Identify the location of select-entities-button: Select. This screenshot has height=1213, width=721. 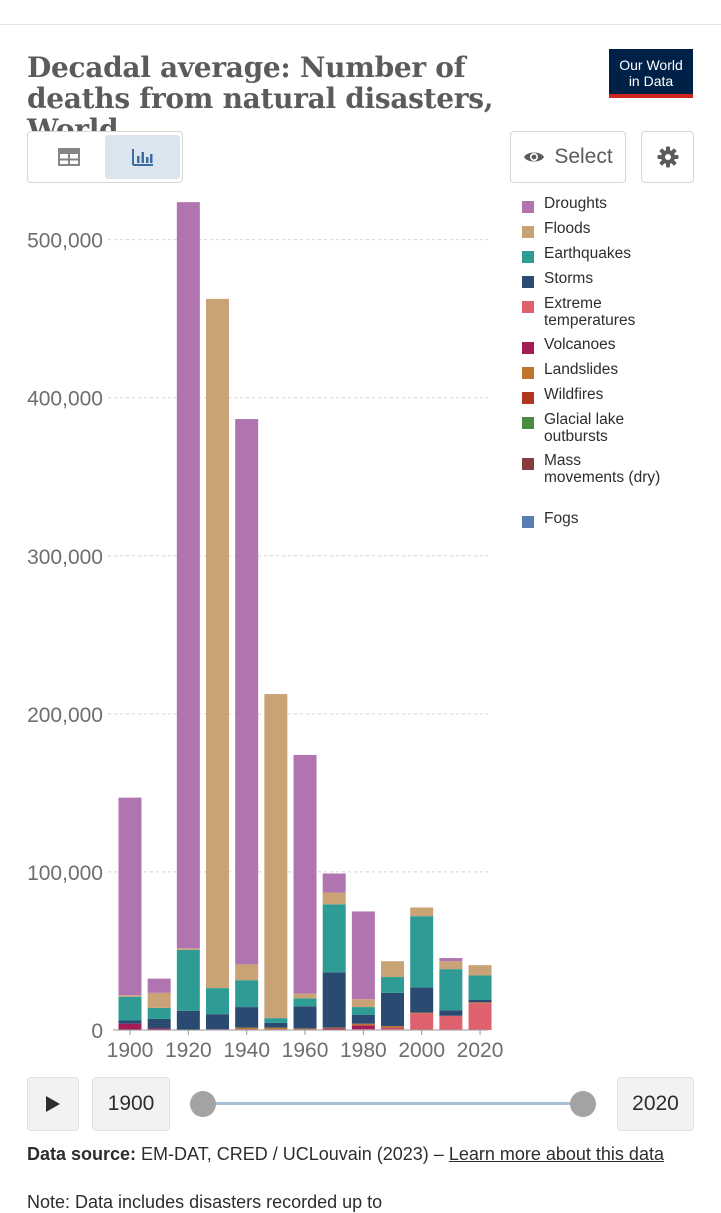
(568, 157).